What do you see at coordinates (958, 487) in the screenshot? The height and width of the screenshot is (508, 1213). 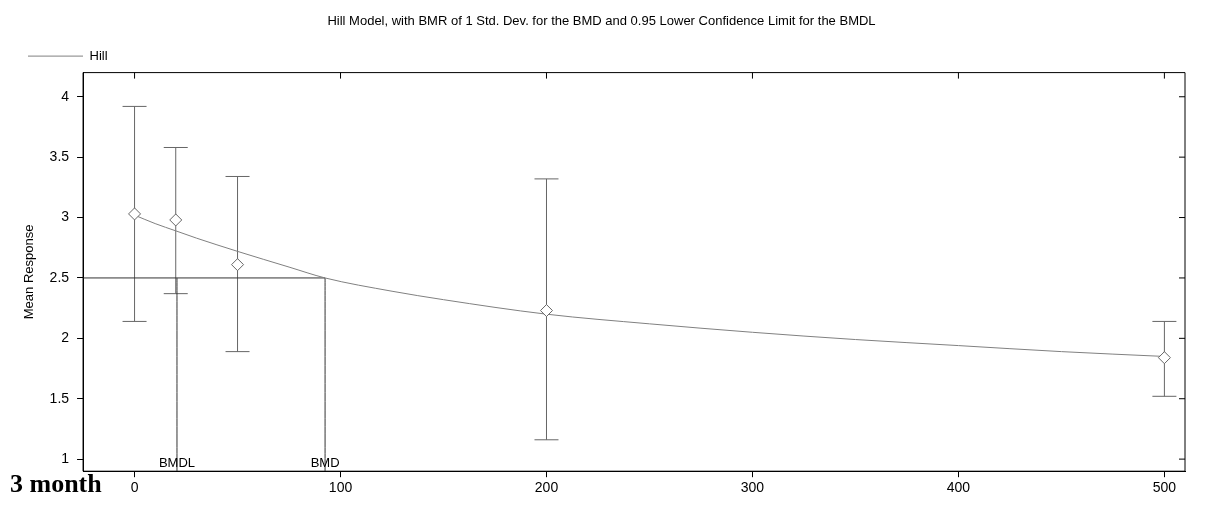 I see `x-tick-label: 400` at bounding box center [958, 487].